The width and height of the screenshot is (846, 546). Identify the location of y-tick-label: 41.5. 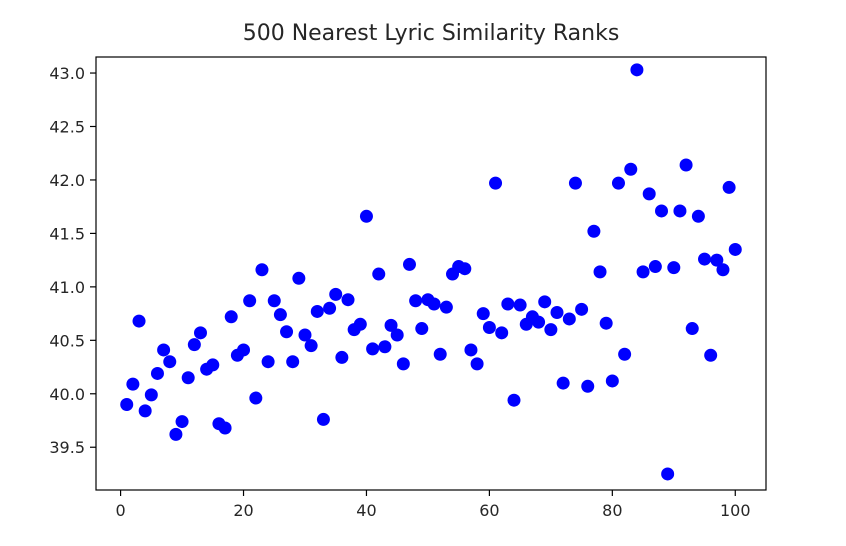
(67, 233).